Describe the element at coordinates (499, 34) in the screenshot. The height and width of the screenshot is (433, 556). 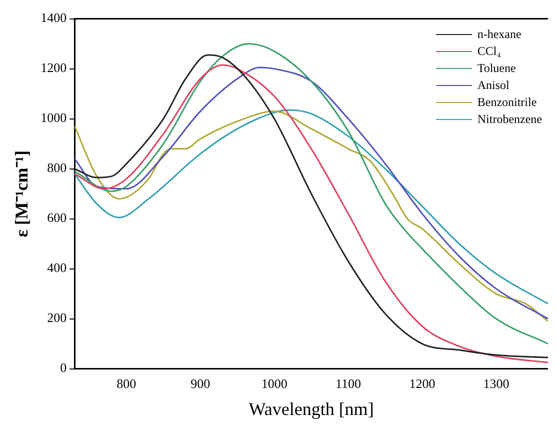
I see `legend-label: n-hexane` at that location.